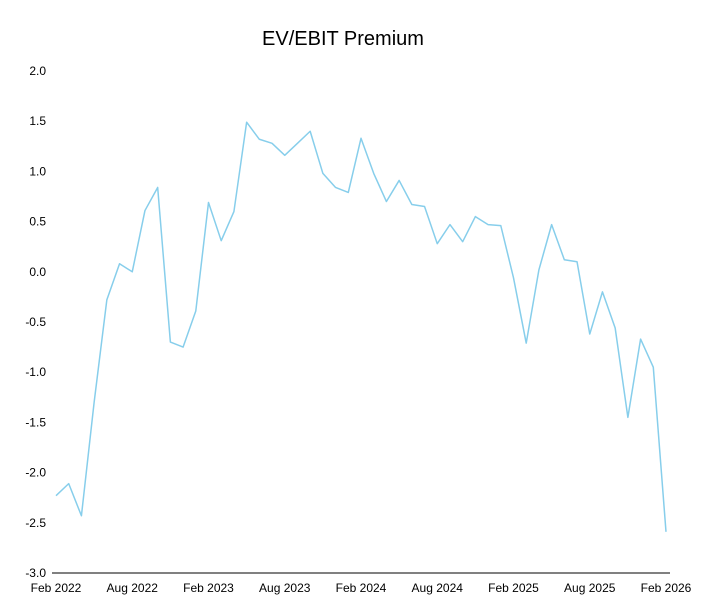  I want to click on y-axis-ticks: 2.0 1.5 1.0 0.5 0.0 -0.5 -1.0 -1.5 -2.0 -2.5 -3.0, so click(35, 322).